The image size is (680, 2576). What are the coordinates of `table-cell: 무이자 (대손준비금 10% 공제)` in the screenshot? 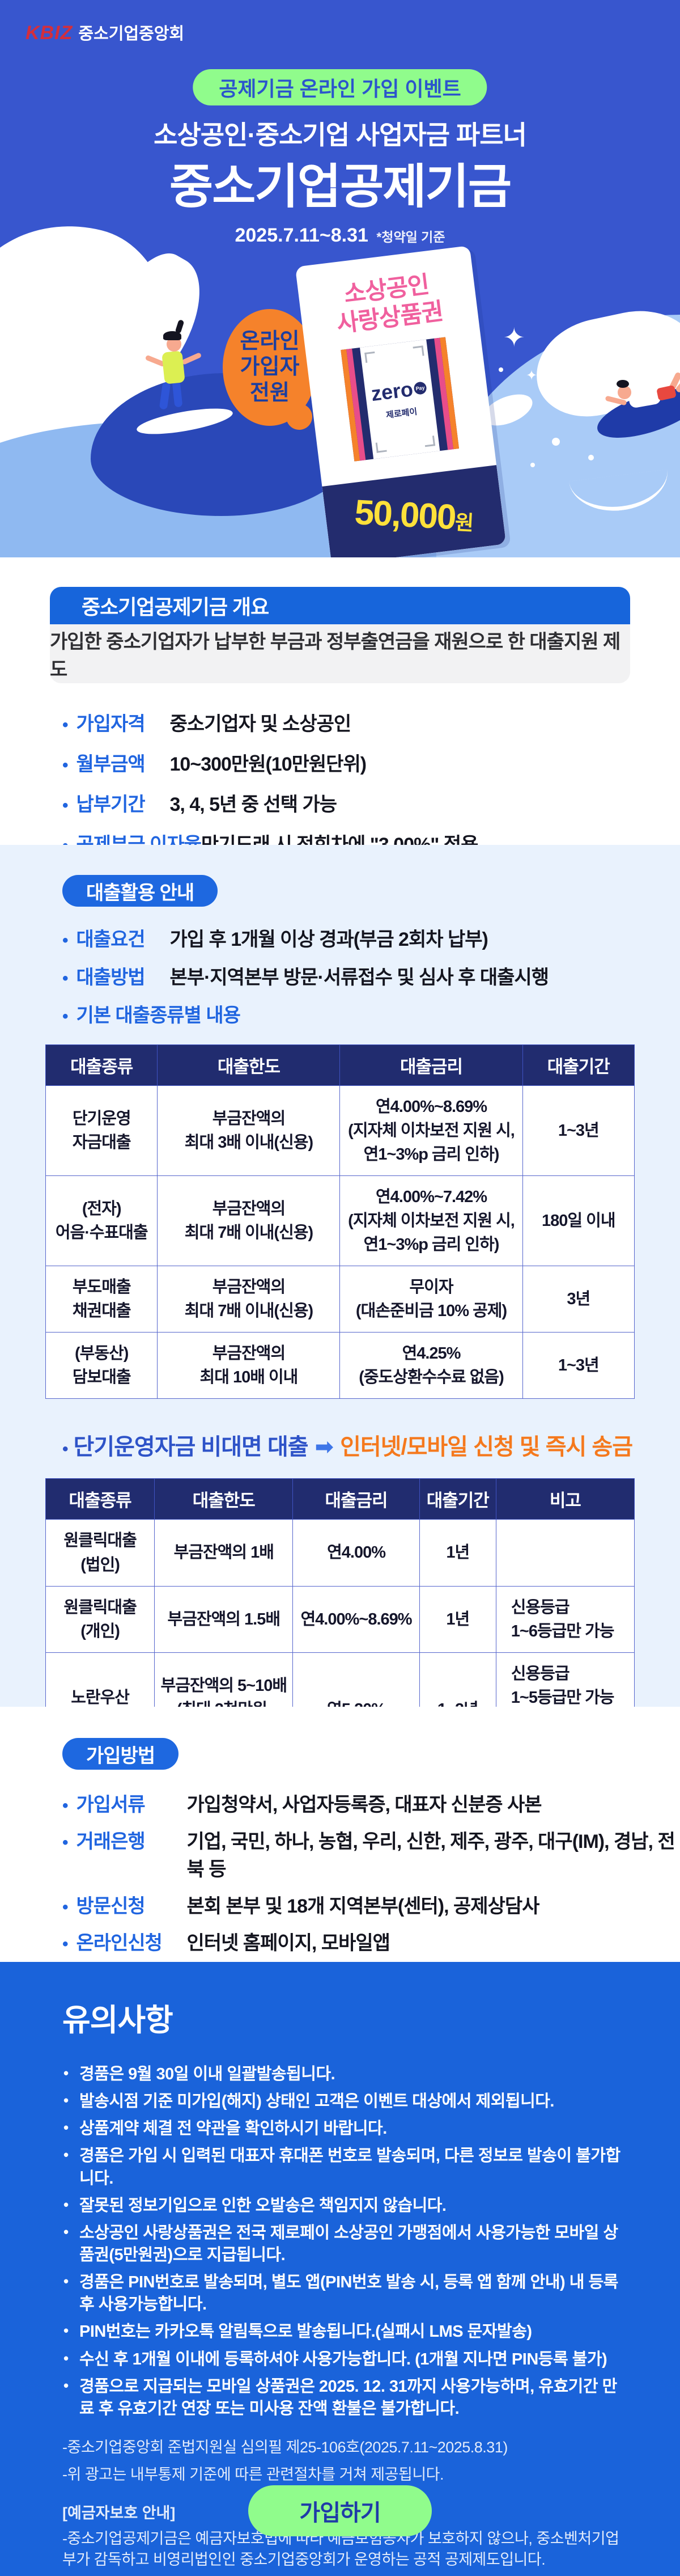 It's located at (431, 1299).